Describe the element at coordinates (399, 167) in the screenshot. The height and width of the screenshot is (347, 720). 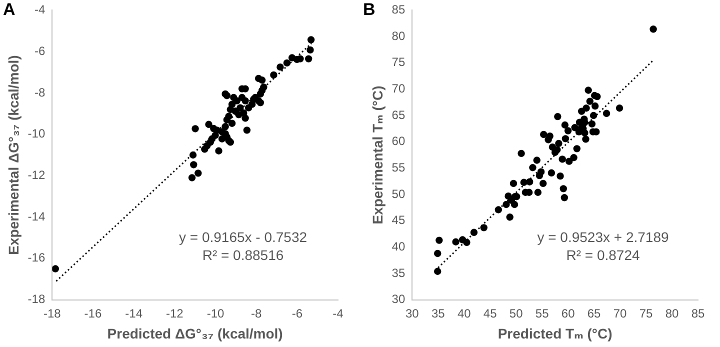
I see `y-tick-label: 55` at that location.